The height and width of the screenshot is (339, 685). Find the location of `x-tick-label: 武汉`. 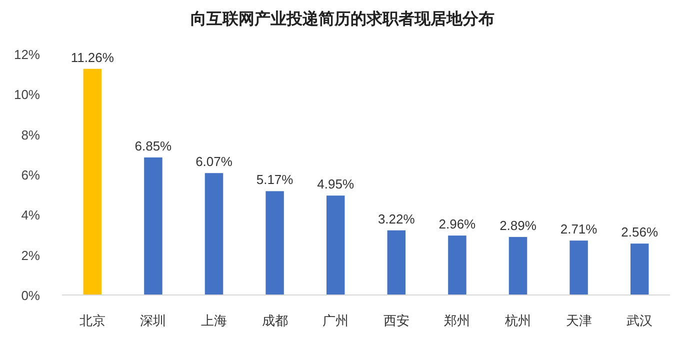

x-tick-label: 武汉 is located at coordinates (639, 320).